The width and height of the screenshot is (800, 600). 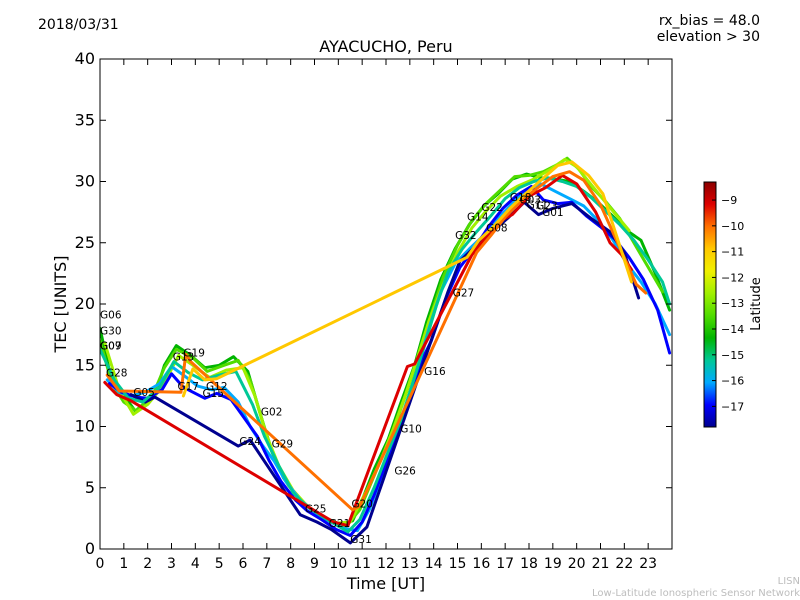 I want to click on elevation-label: elevation > 30, so click(x=708, y=37).